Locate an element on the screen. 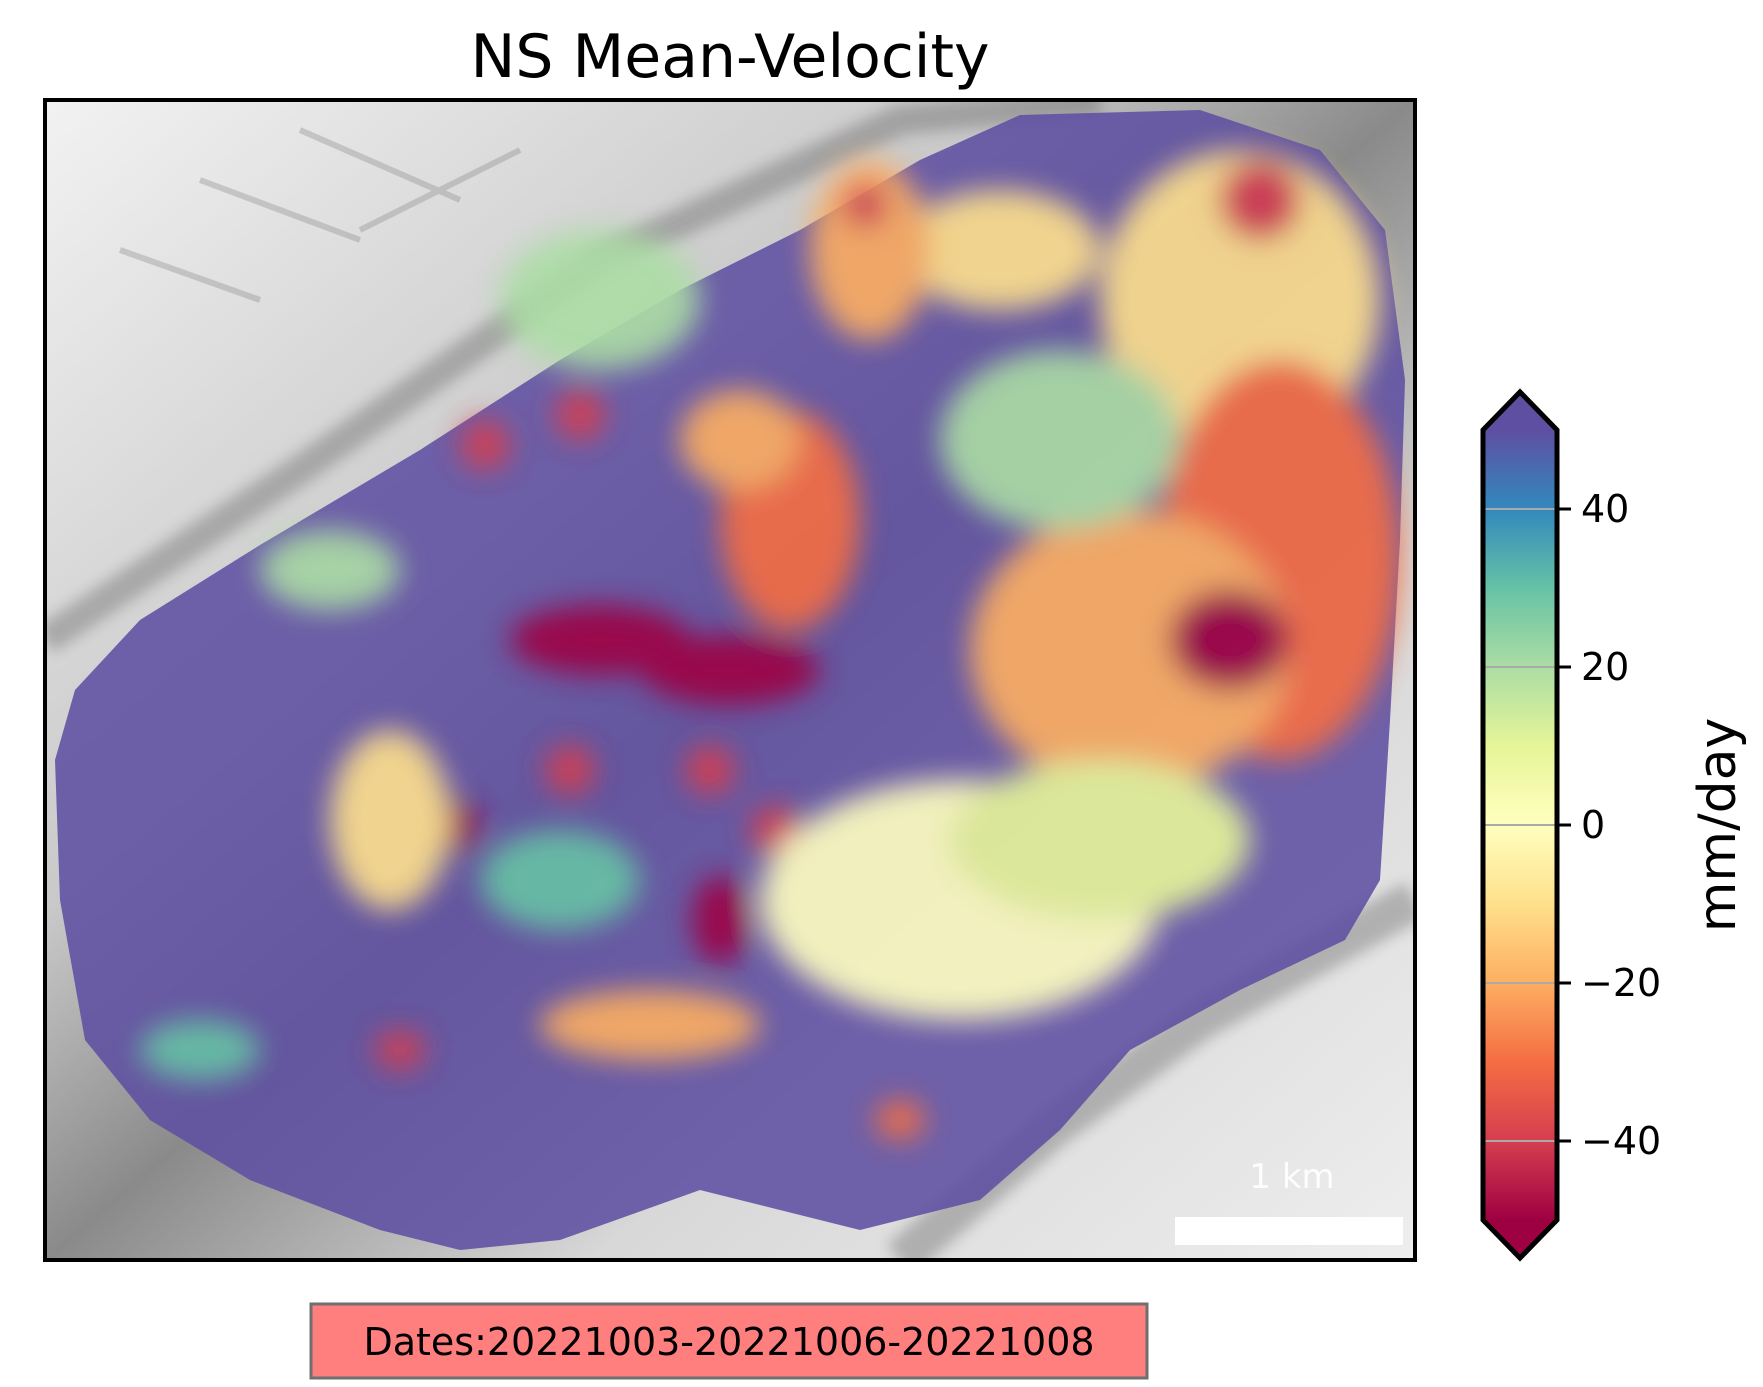 The width and height of the screenshot is (1763, 1387). colorbar-tick-label: −20 is located at coordinates (1621, 983).